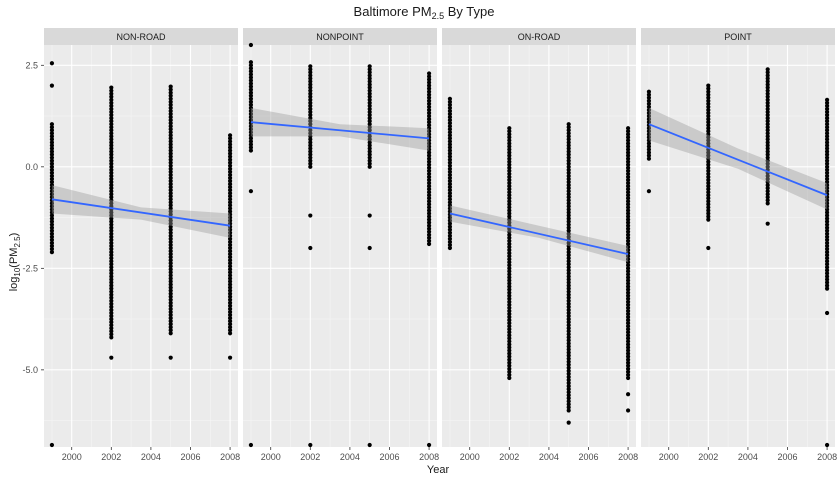 The width and height of the screenshot is (840, 480). Describe the element at coordinates (141, 211) in the screenshot. I see `confidence-band` at that location.